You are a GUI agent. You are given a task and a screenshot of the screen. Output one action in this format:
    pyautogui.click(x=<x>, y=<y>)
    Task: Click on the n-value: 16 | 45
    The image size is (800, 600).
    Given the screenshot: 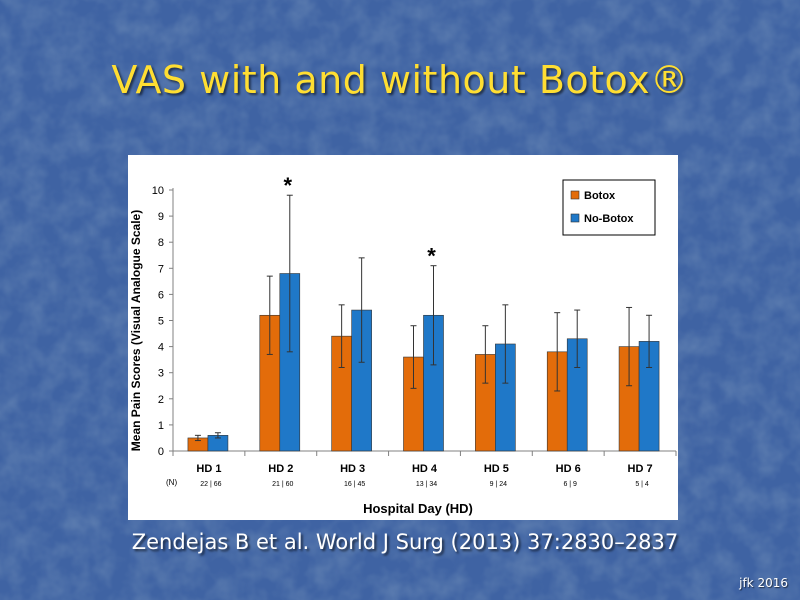 What is the action you would take?
    pyautogui.click(x=354, y=484)
    